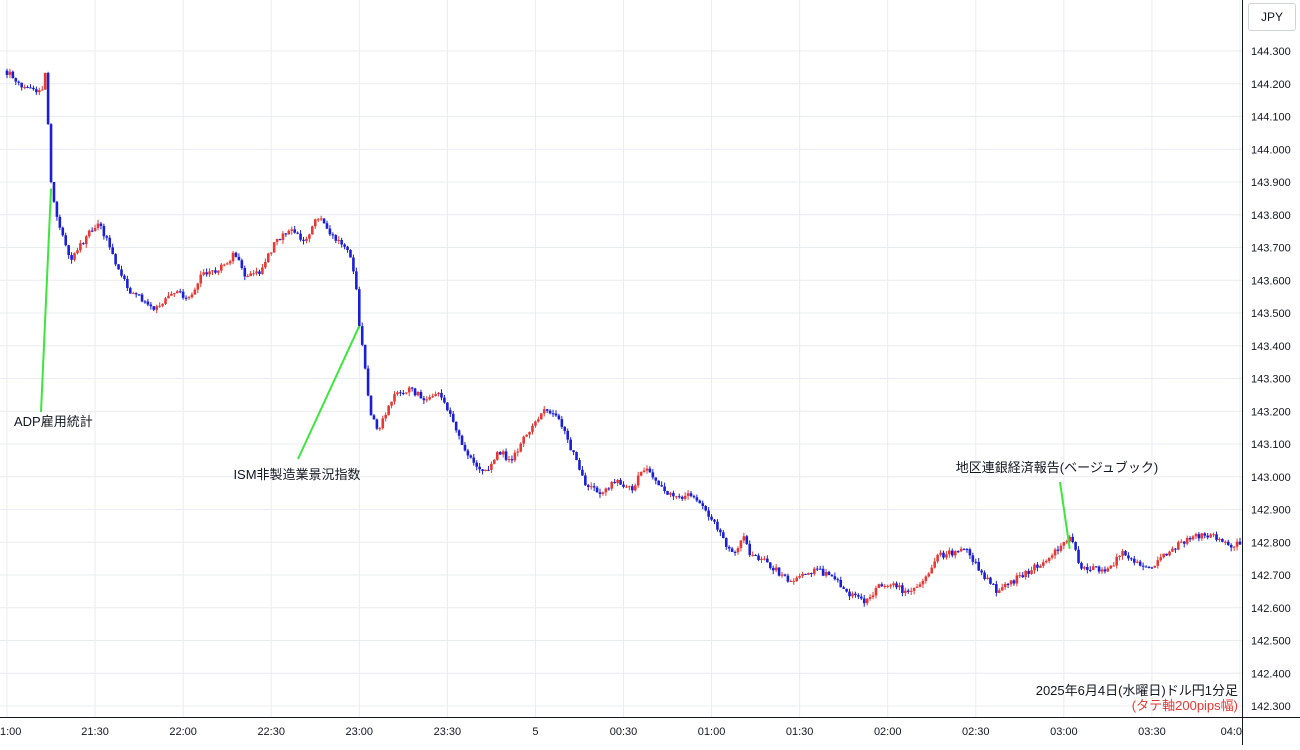  Describe the element at coordinates (1271, 150) in the screenshot. I see `y-tick-label: 144.000` at that location.